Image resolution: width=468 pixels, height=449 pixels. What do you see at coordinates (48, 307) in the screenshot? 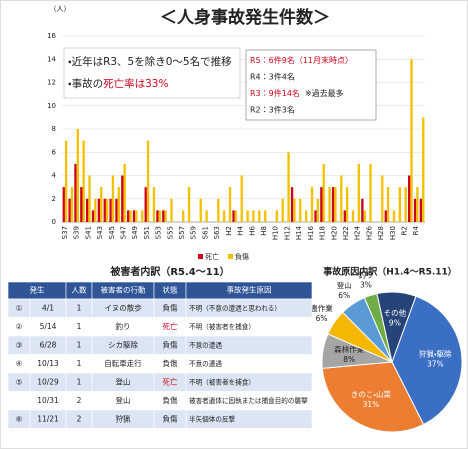
I see `table-text: 4/1` at bounding box center [48, 307].